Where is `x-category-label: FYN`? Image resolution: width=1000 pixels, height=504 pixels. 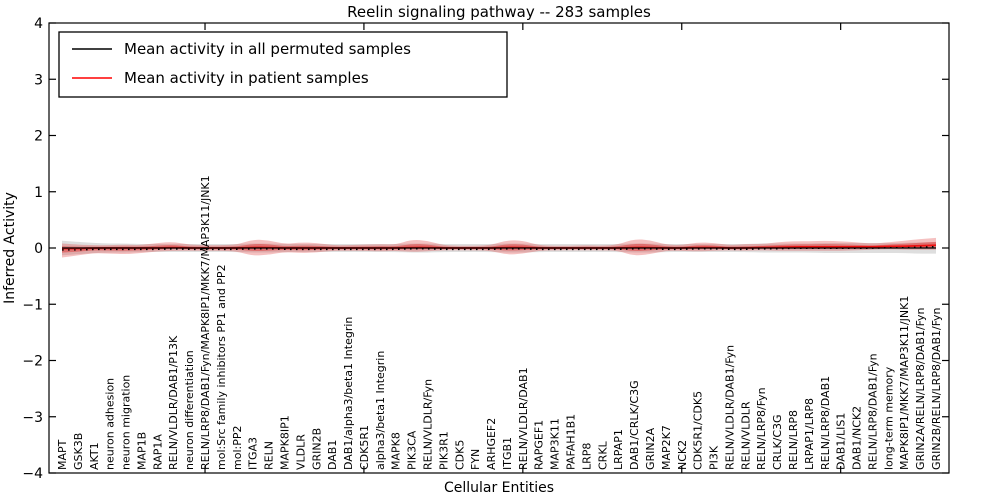 x-category-label: FYN is located at coordinates (475, 459).